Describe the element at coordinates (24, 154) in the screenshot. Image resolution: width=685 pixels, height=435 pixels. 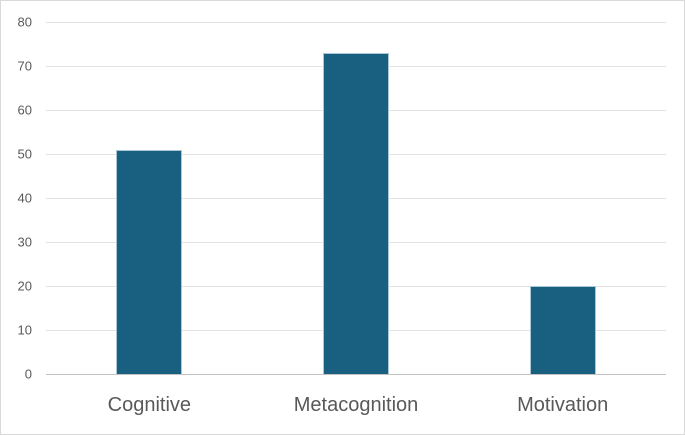
I see `y-tick-label-50: 50` at that location.